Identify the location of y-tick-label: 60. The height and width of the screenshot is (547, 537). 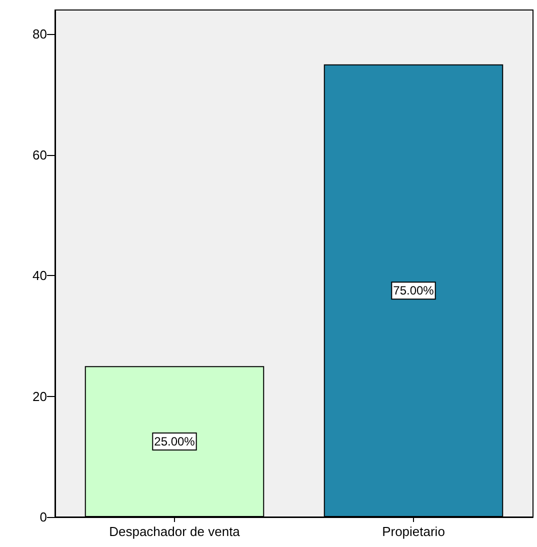
(39, 154).